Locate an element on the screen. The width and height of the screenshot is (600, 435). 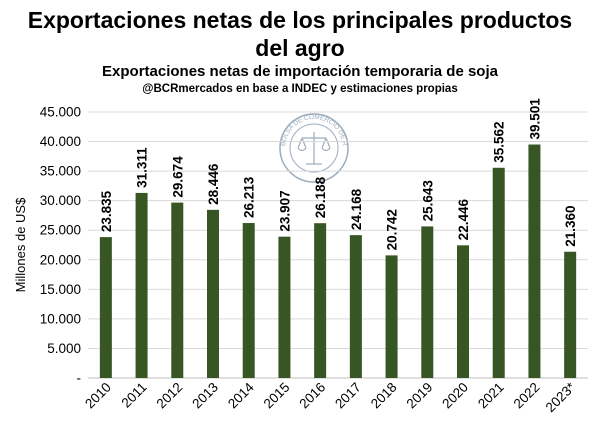
y-tick-label: 10.000 is located at coordinates (60, 318).